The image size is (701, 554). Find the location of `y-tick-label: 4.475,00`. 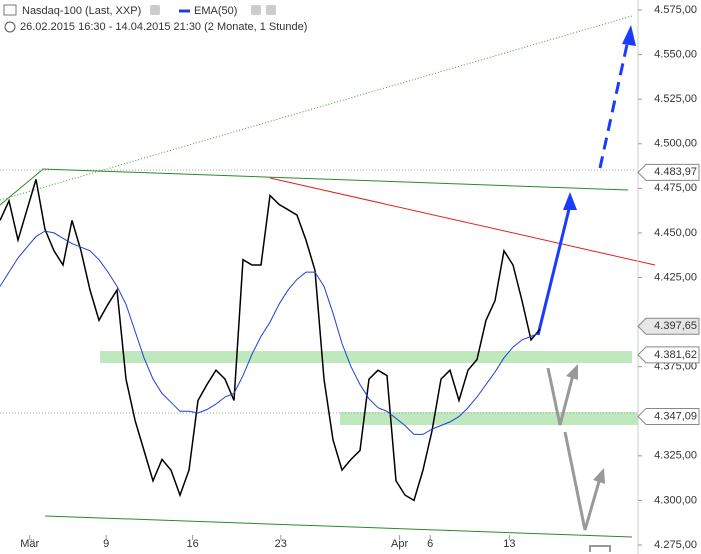

y-tick-label: 4.475,00 is located at coordinates (675, 188).